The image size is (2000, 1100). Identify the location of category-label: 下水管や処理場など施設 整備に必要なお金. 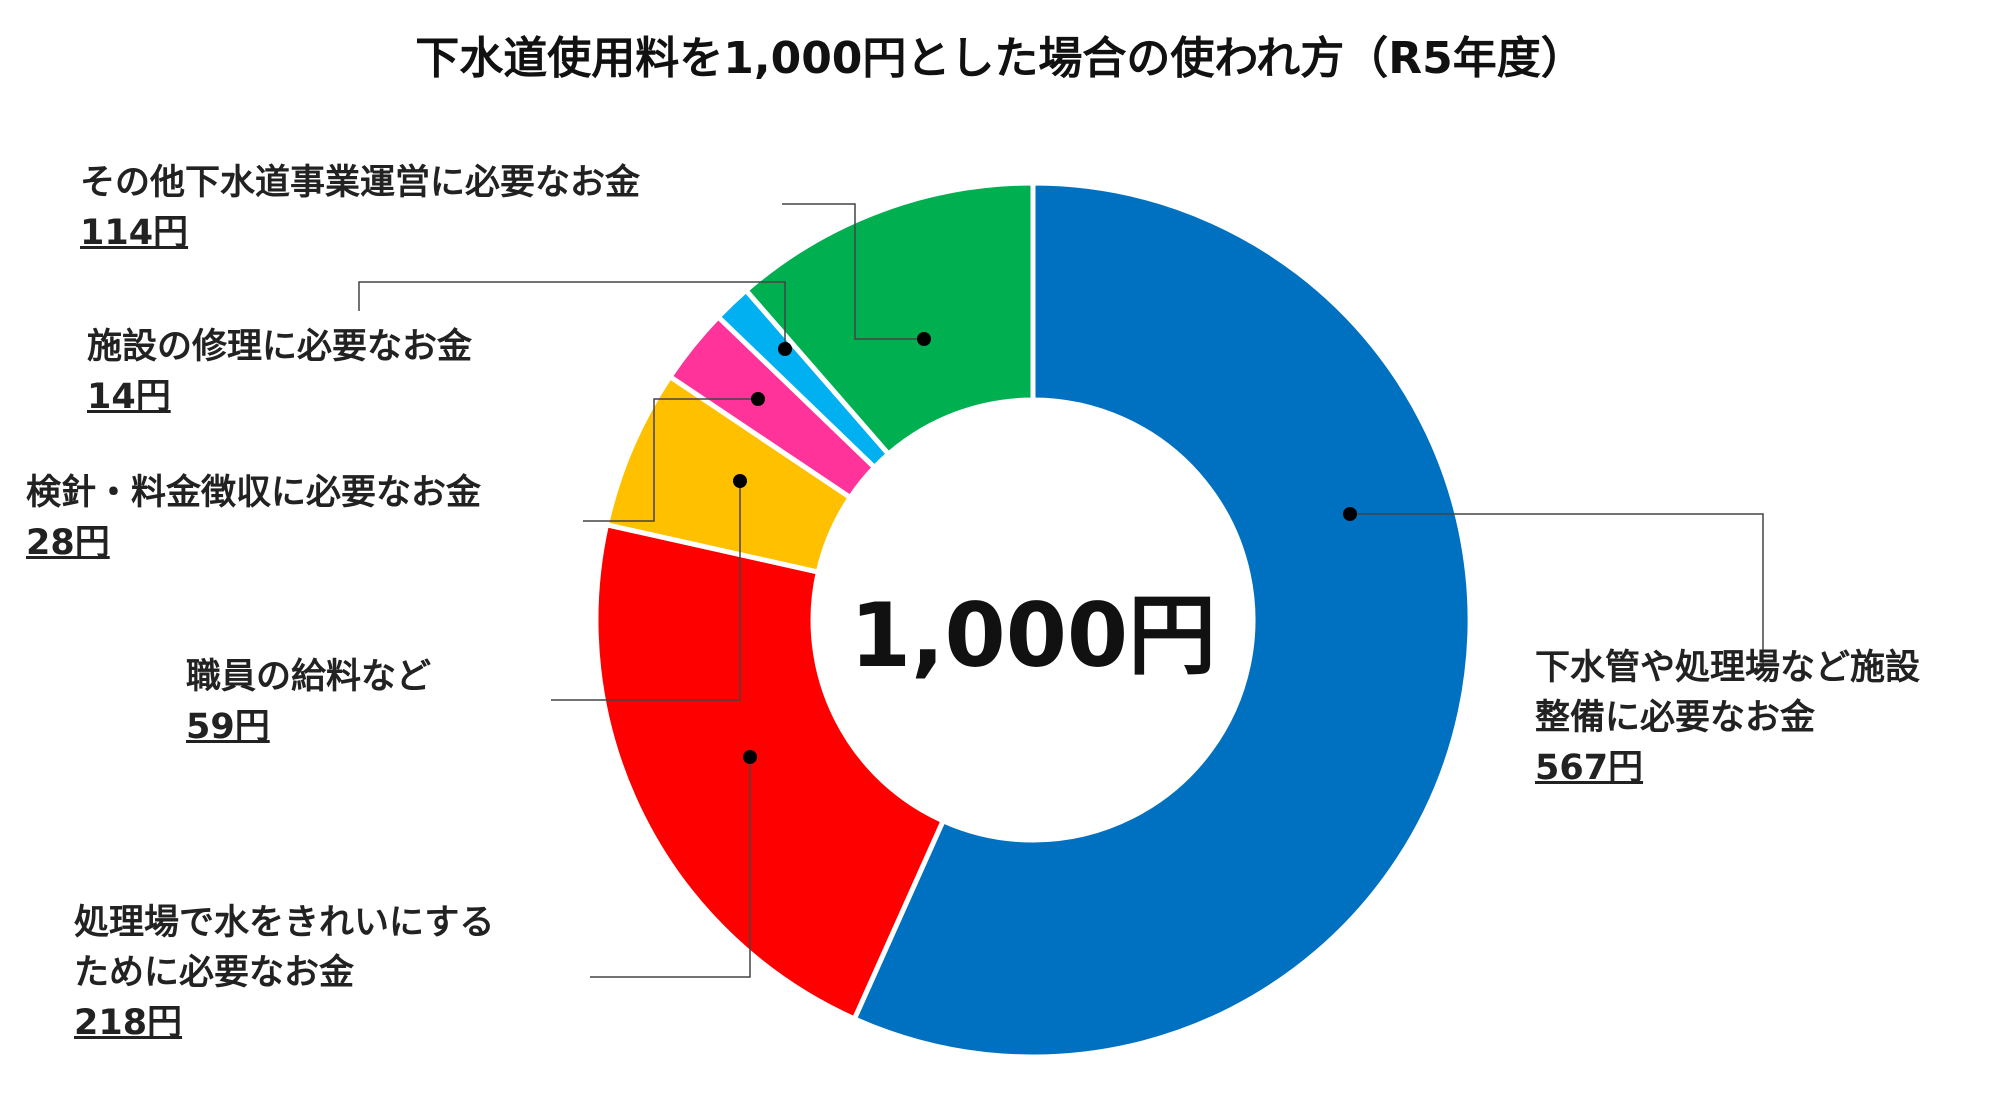
(1728, 693).